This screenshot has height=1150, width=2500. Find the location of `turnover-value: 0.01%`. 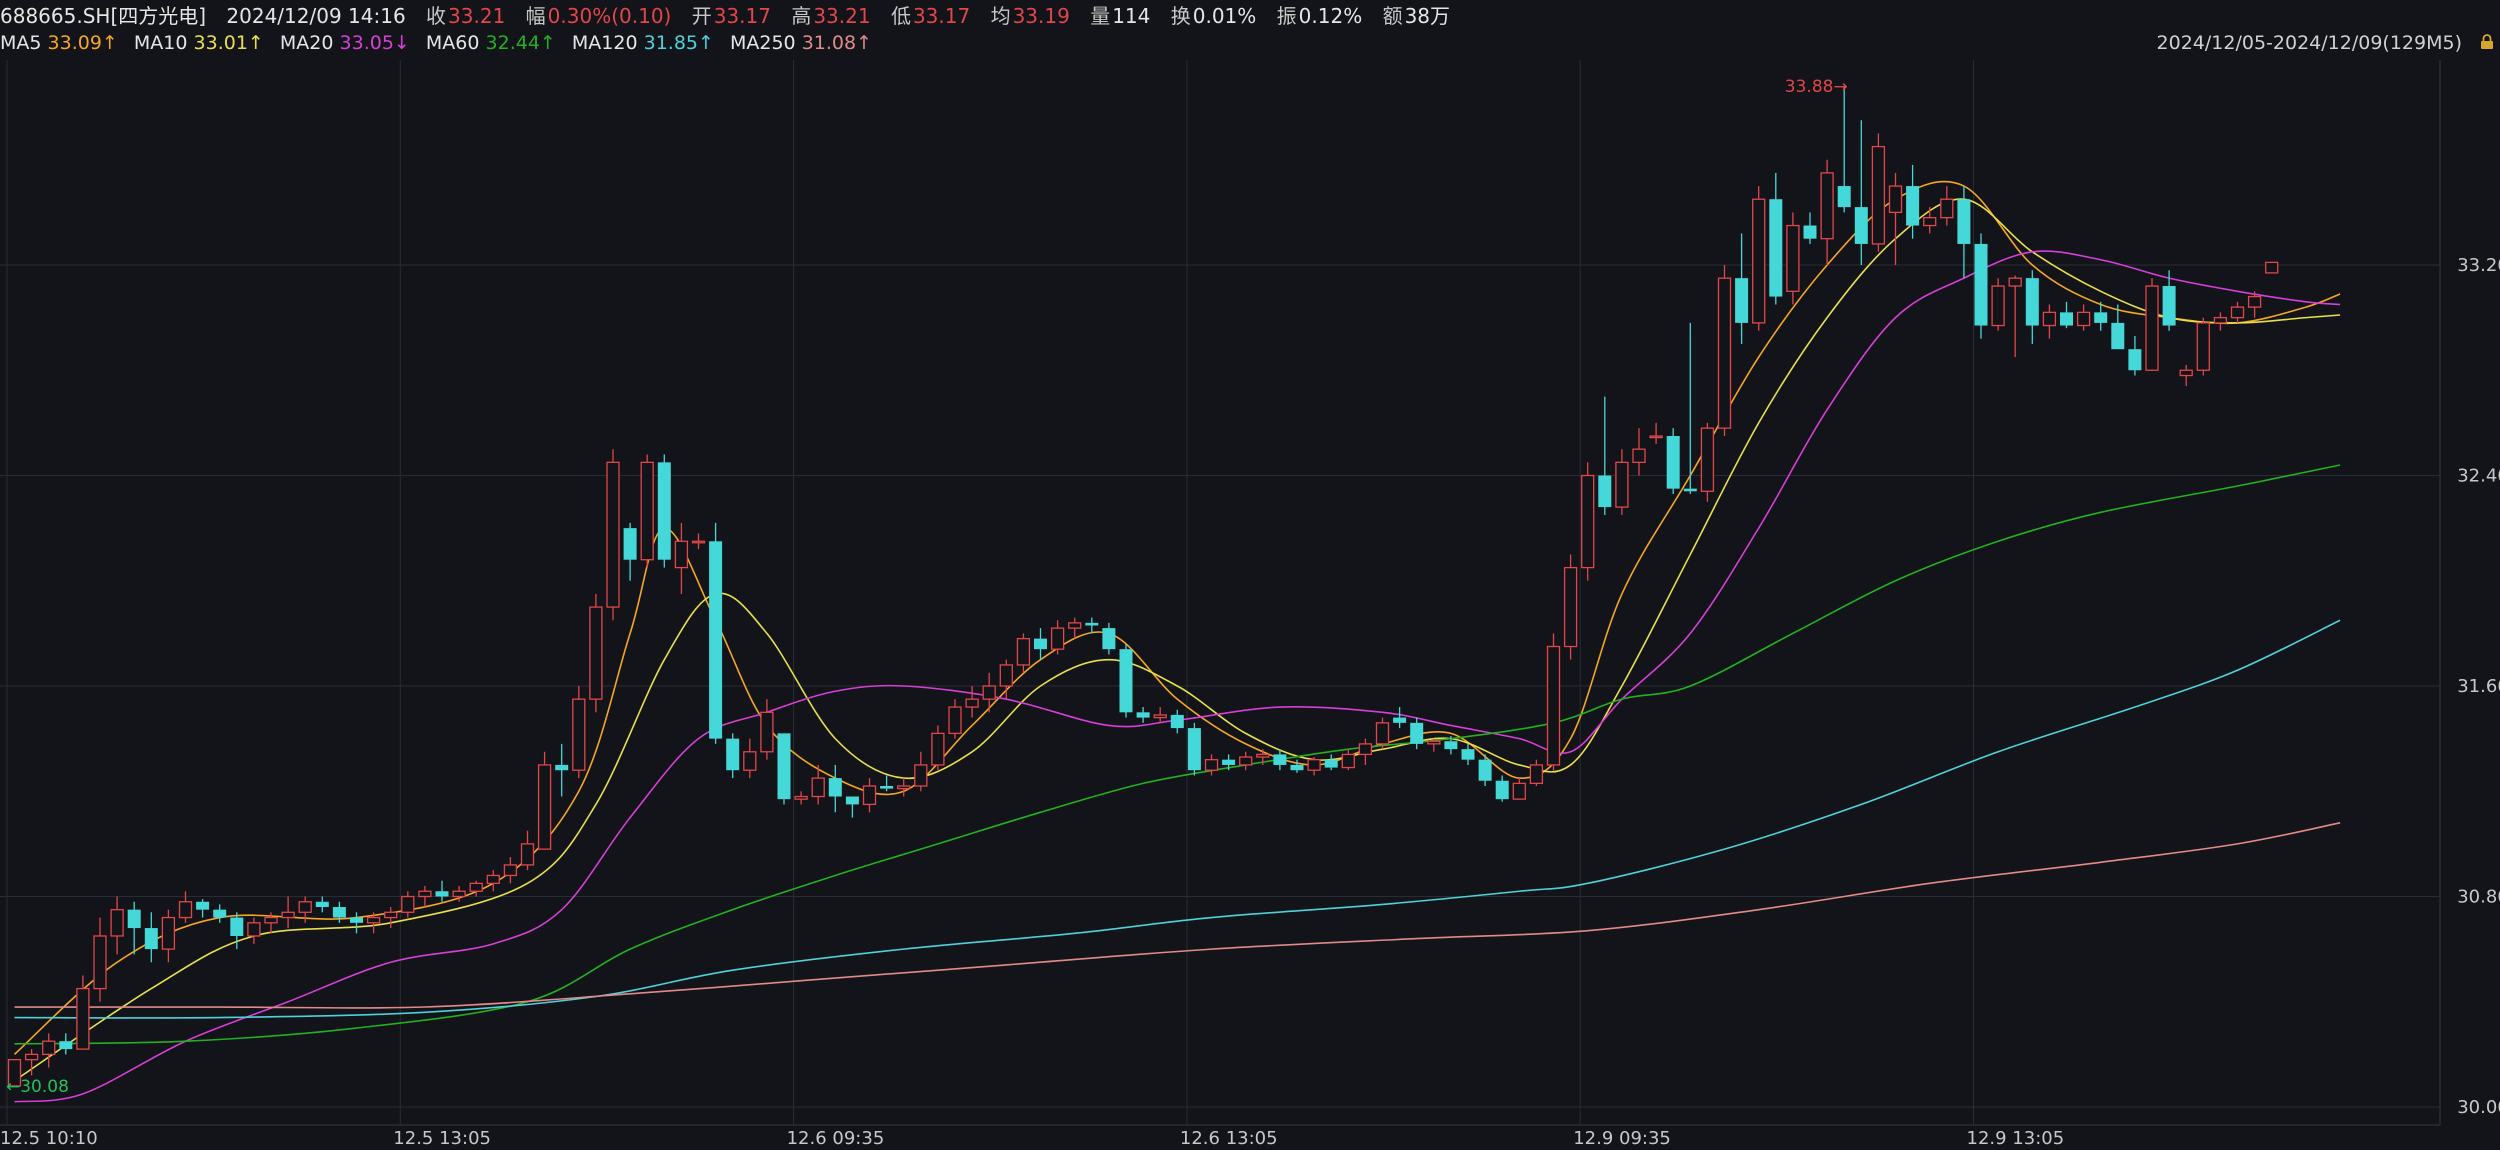

turnover-value: 0.01% is located at coordinates (1224, 16).